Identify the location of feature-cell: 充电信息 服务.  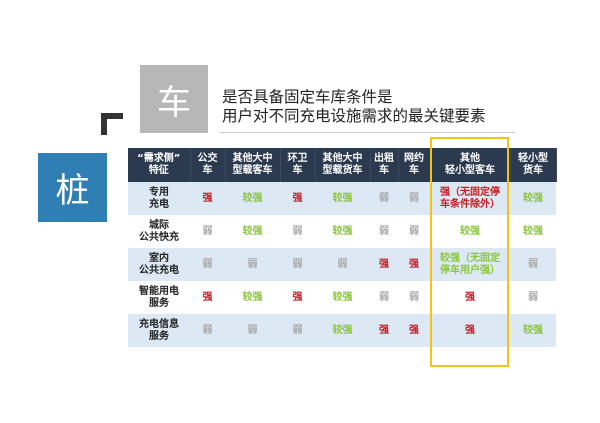
(159, 330).